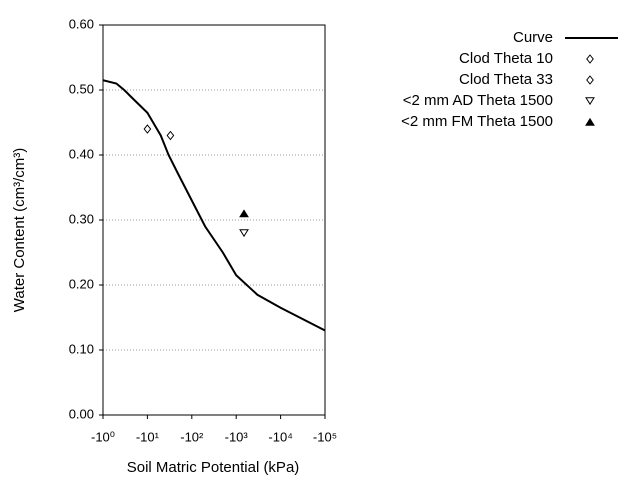  Describe the element at coordinates (81, 348) in the screenshot. I see `y-tick-label: 0.10` at that location.